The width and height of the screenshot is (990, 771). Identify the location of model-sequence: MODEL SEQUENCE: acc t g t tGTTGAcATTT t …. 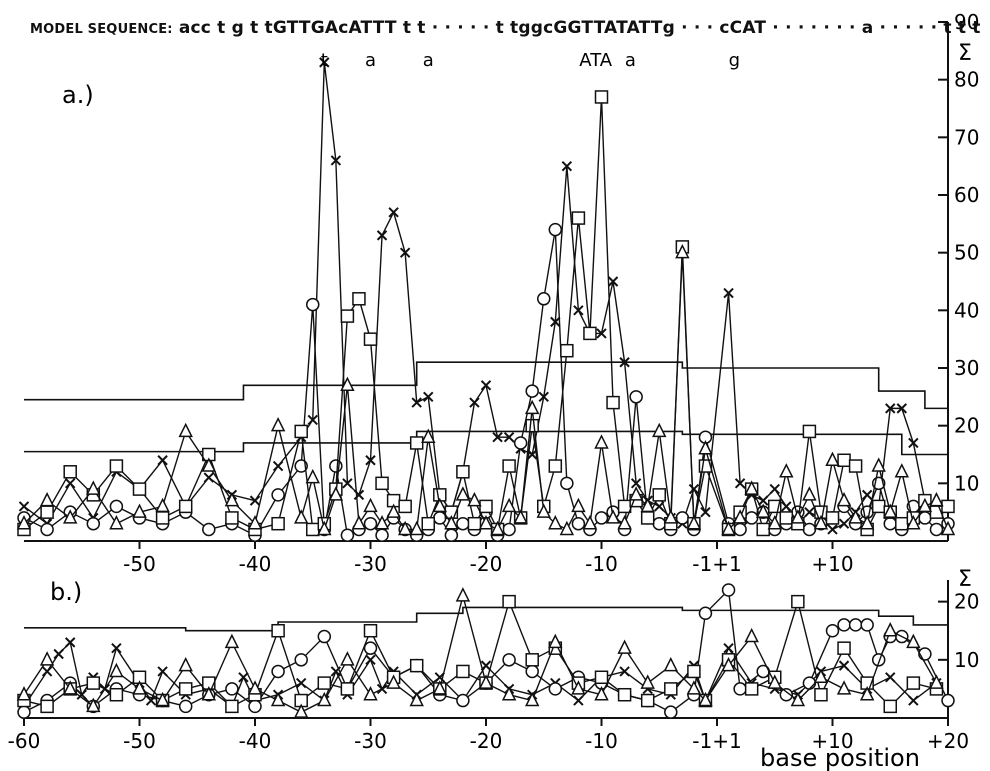
(505, 28).